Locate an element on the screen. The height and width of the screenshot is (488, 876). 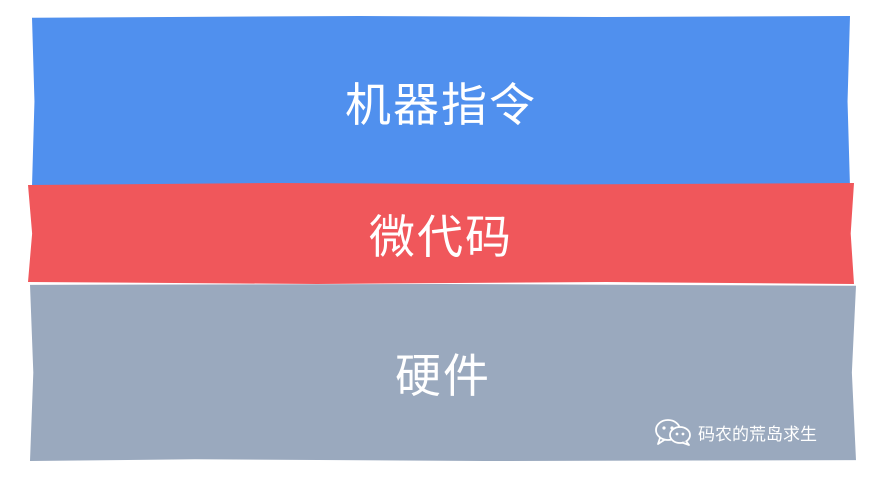
layer-label: 微代码 is located at coordinates (441, 236).